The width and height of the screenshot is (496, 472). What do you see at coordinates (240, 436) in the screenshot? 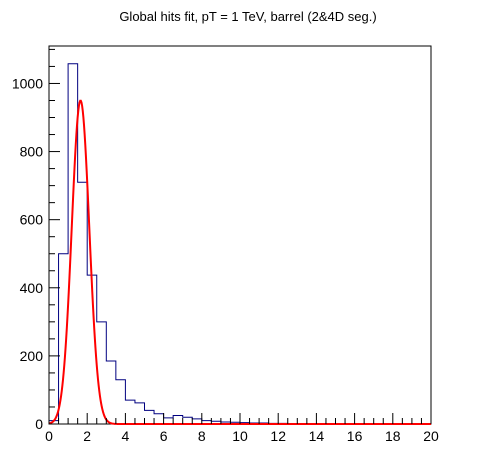
I see `x-tick-label: 10` at bounding box center [240, 436].